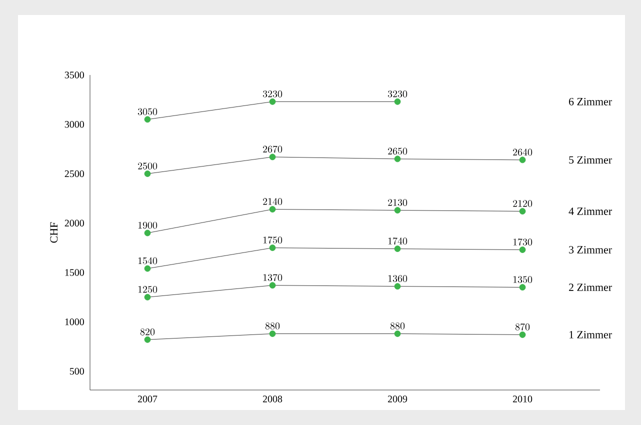 The width and height of the screenshot is (641, 425). I want to click on data-label: 1900, so click(148, 225).